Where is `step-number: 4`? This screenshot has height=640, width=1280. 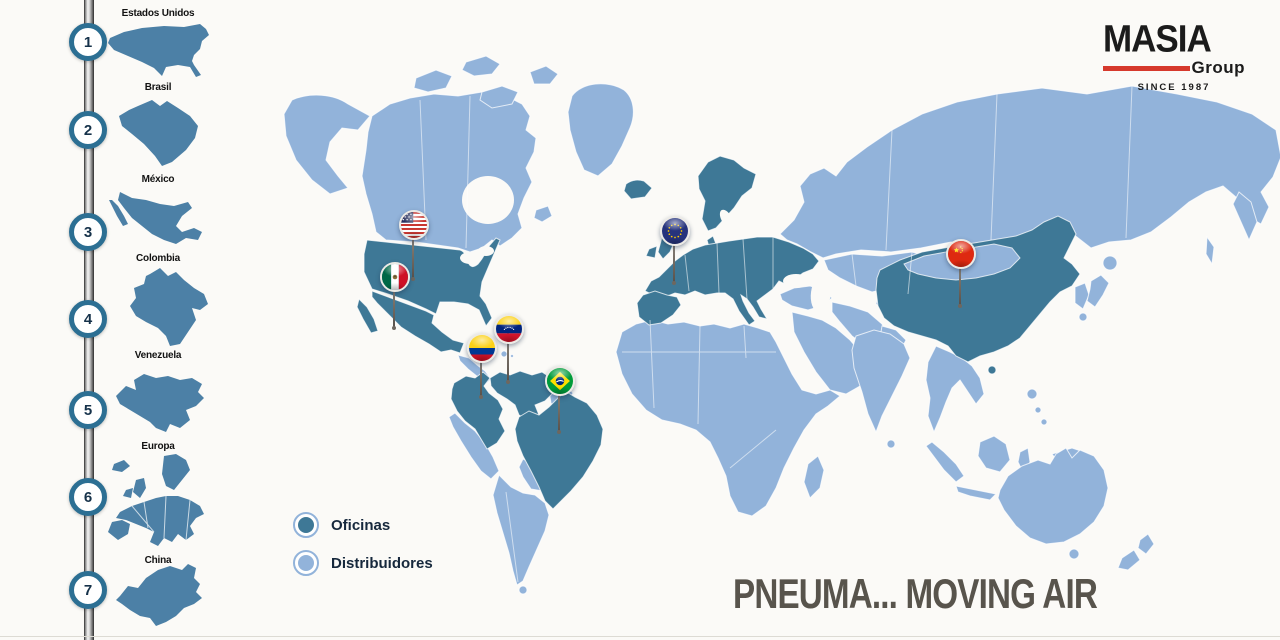 step-number: 4 is located at coordinates (88, 319).